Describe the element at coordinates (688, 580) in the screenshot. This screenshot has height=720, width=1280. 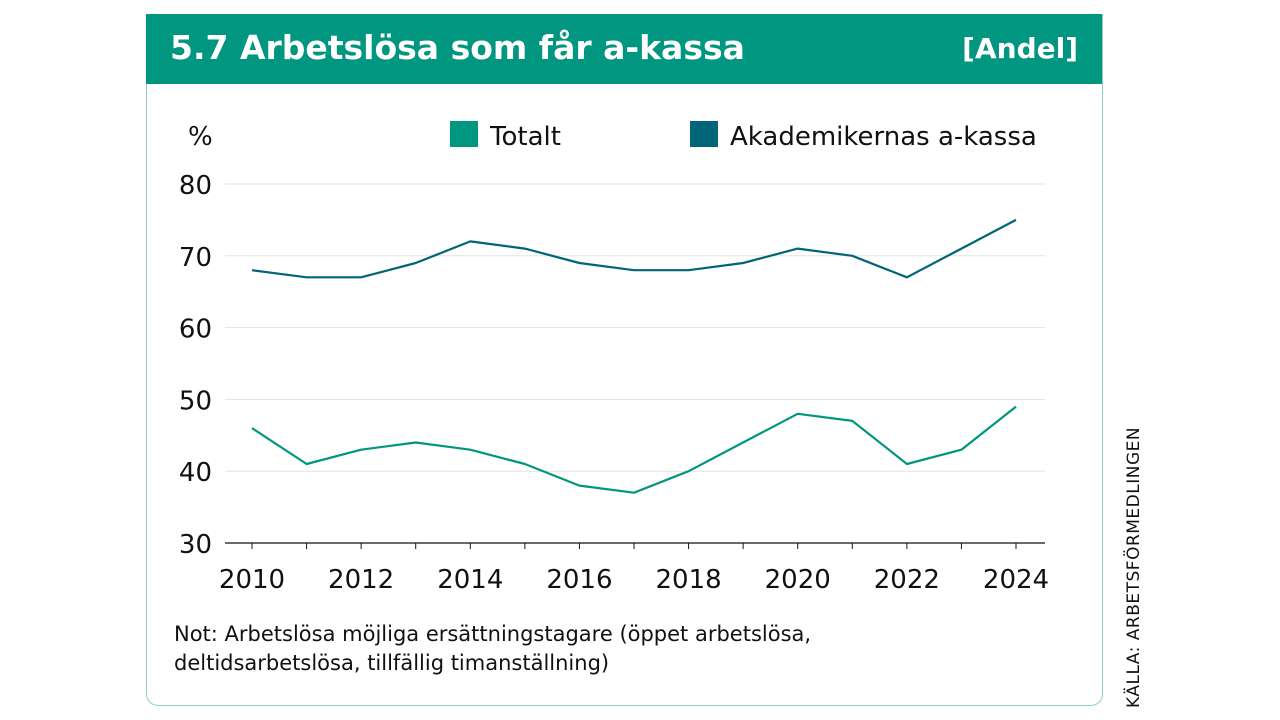
I see `x-tick-label: 2018` at that location.